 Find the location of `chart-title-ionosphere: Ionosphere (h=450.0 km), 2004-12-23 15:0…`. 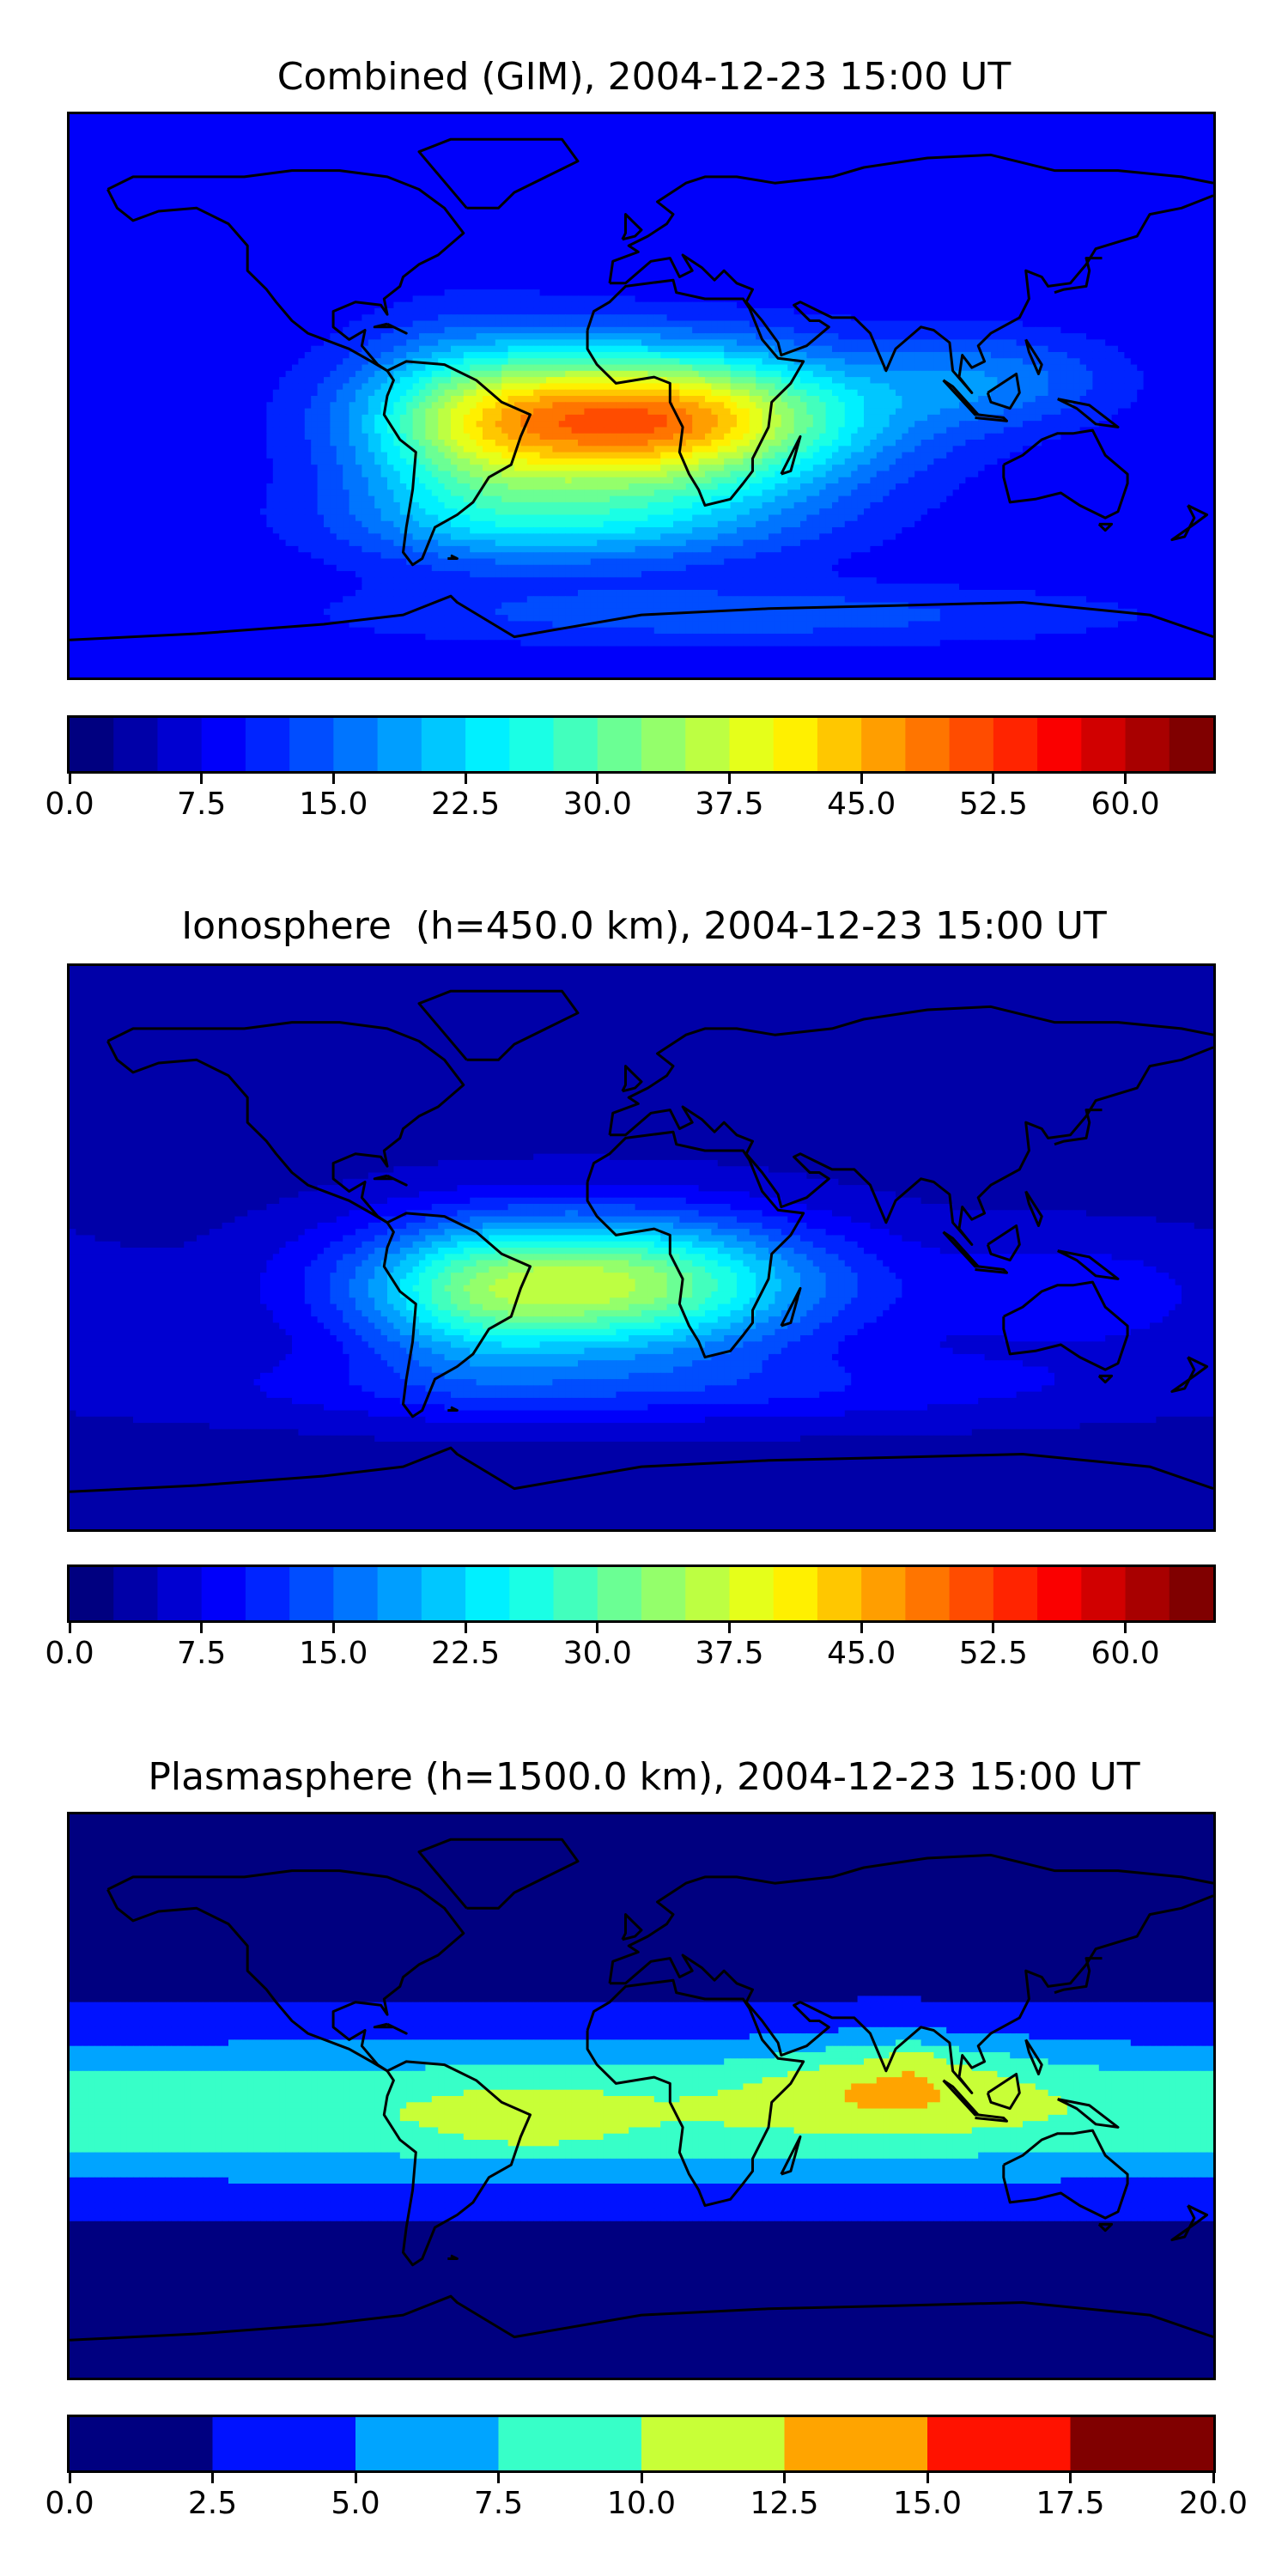

chart-title-ionosphere: Ionosphere (h=450.0 km), 2004-12-23 15:0… is located at coordinates (644, 926).